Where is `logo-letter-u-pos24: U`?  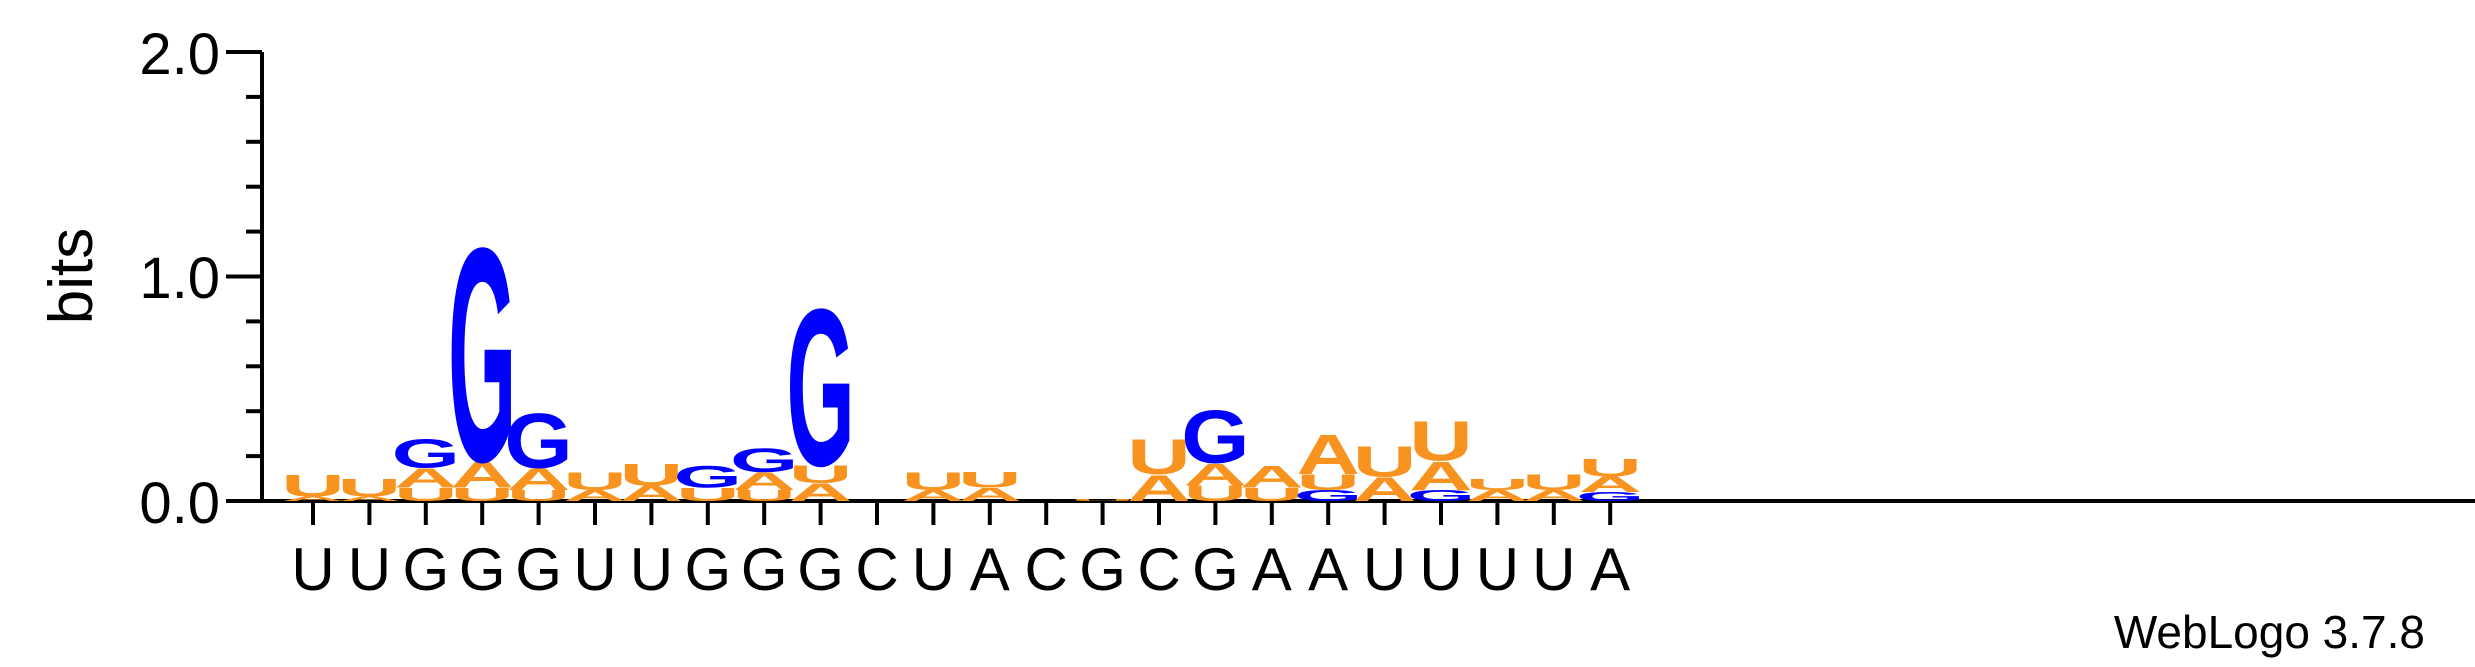
logo-letter-u-pos24: U is located at coordinates (1609, 468).